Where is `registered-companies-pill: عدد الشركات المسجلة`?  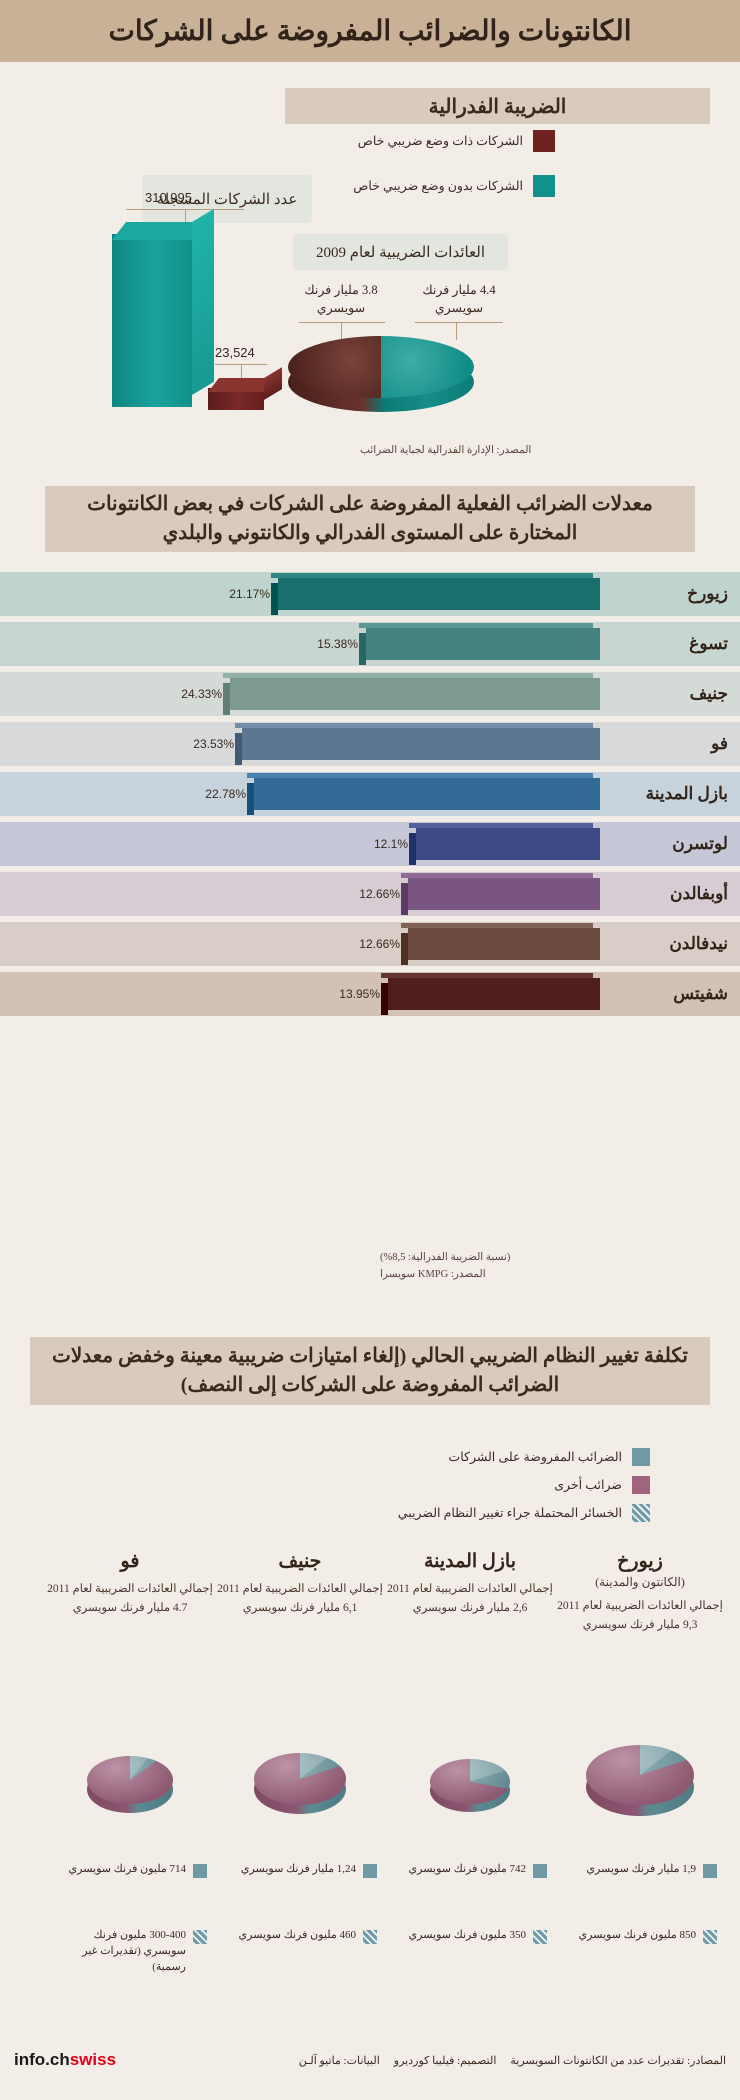 registered-companies-pill: عدد الشركات المسجلة is located at coordinates (227, 199).